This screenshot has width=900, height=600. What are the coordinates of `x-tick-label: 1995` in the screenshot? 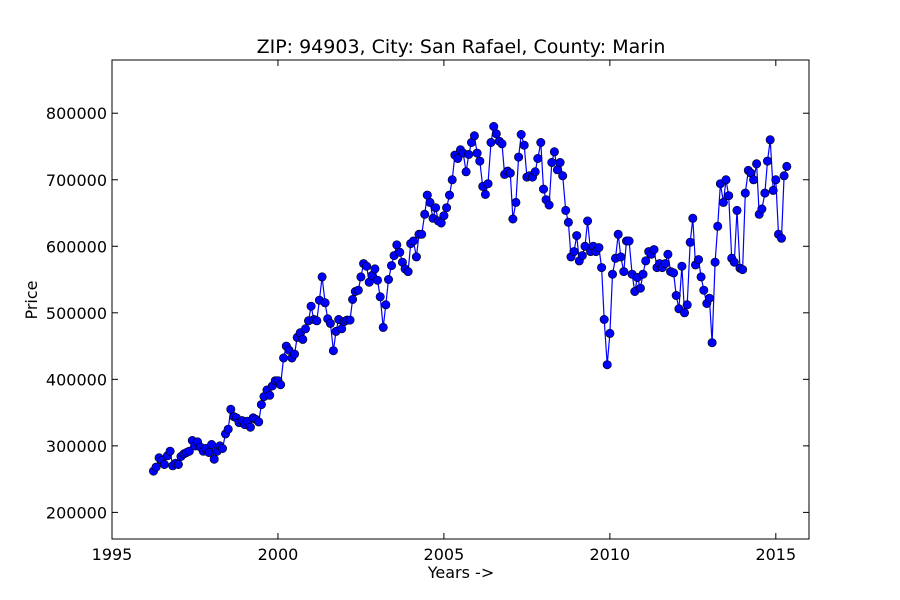 It's located at (112, 554).